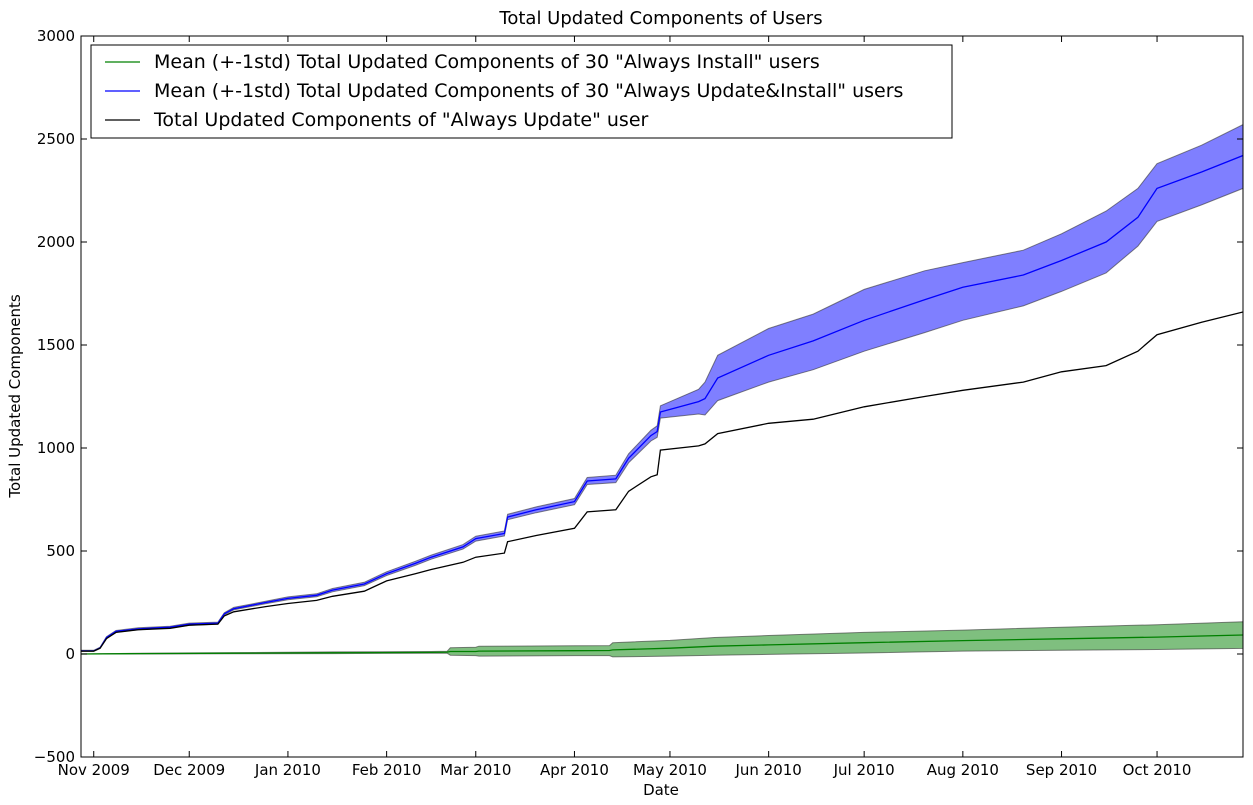 Image resolution: width=1253 pixels, height=805 pixels. I want to click on x-tick-label: Oct 2010, so click(1157, 770).